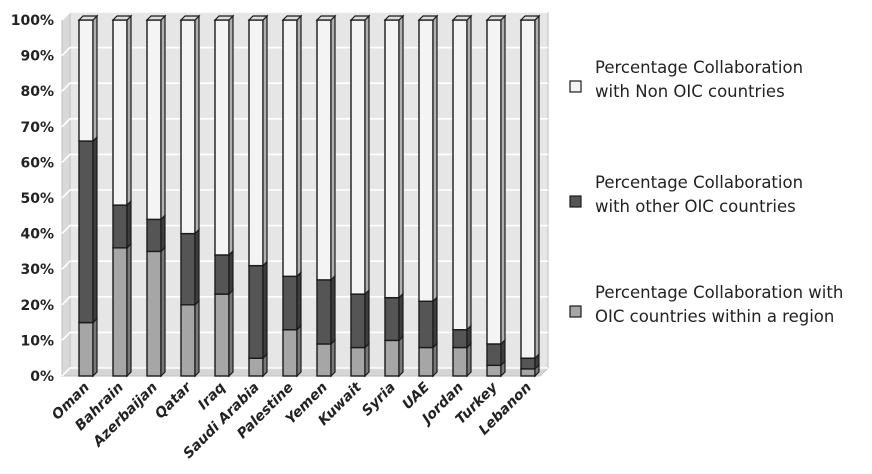  I want to click on y-tick-label: 80%, so click(37, 92).